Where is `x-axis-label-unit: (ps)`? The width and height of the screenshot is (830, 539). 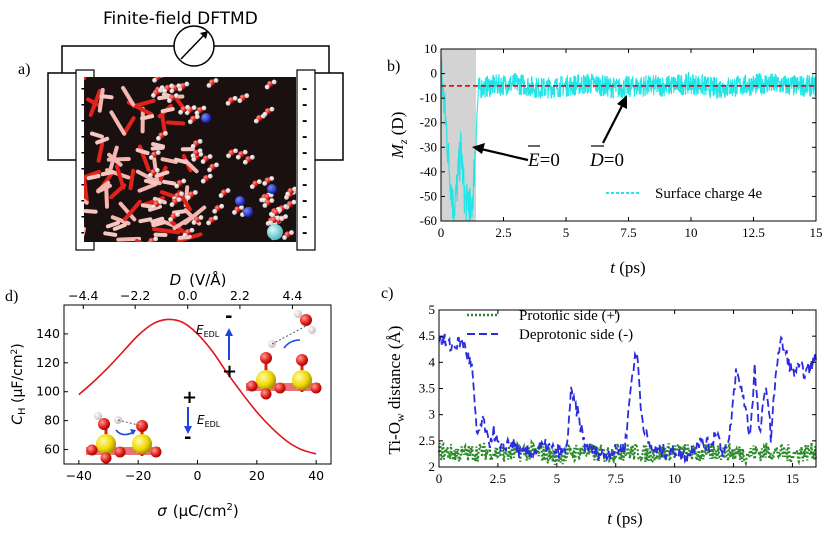 x-axis-label-unit: (ps) is located at coordinates (627, 518).